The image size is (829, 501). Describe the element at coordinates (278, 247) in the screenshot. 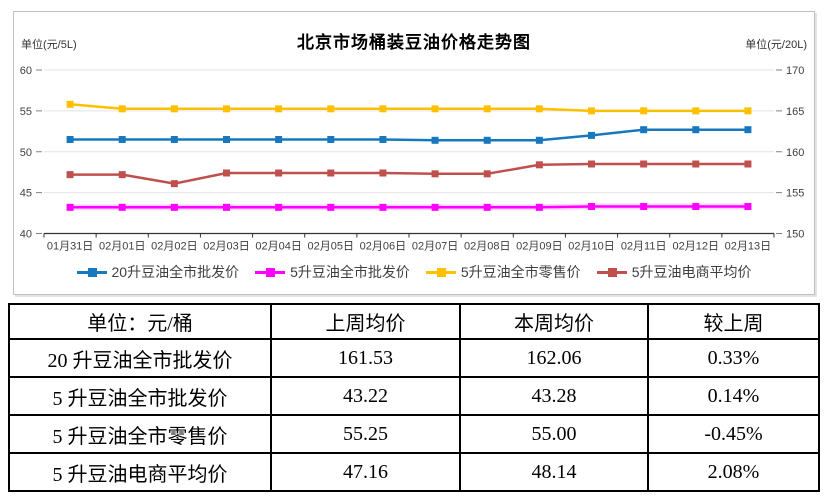

I see `x-axis-date-label: 02月04日` at that location.